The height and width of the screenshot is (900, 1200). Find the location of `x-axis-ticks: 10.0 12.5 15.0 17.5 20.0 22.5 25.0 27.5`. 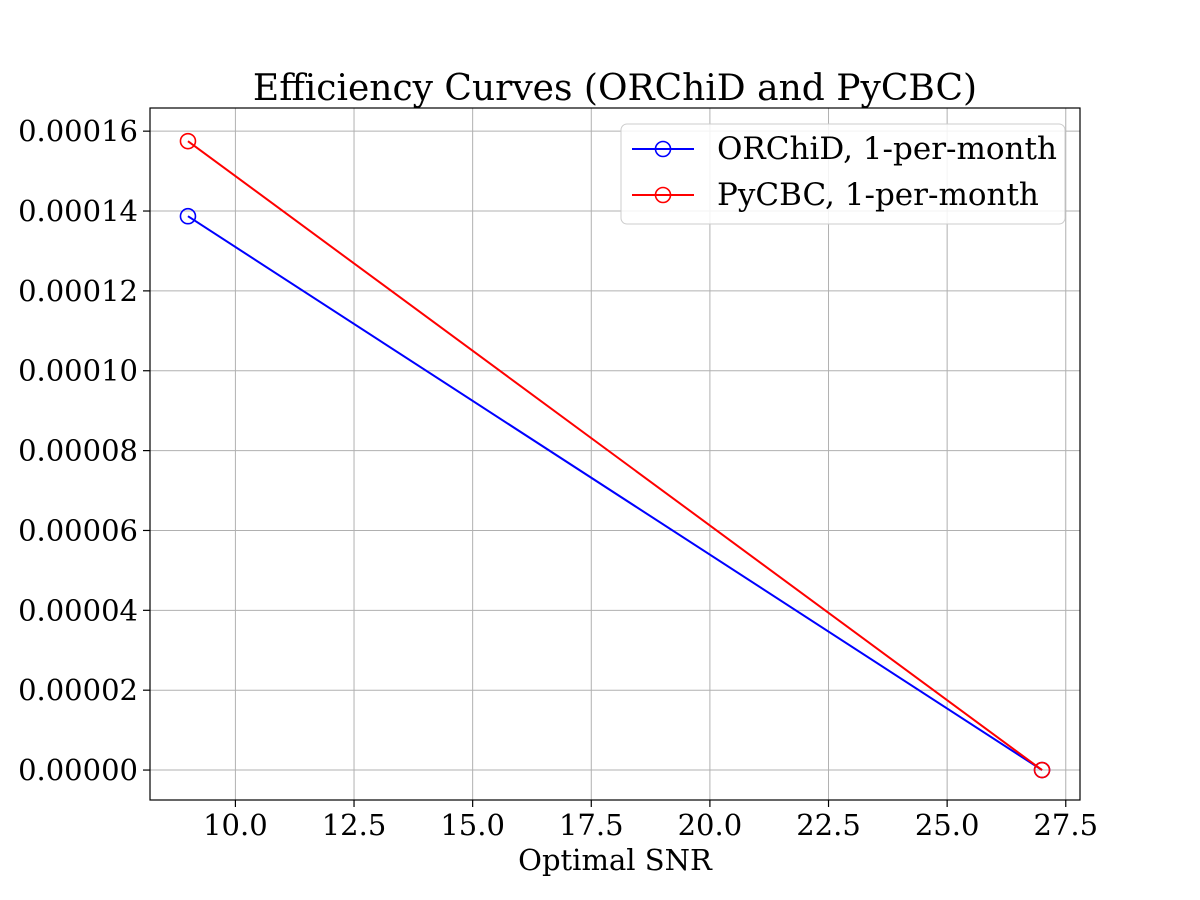

x-axis-ticks: 10.0 12.5 15.0 17.5 20.0 22.5 25.0 27.5 is located at coordinates (650, 821).